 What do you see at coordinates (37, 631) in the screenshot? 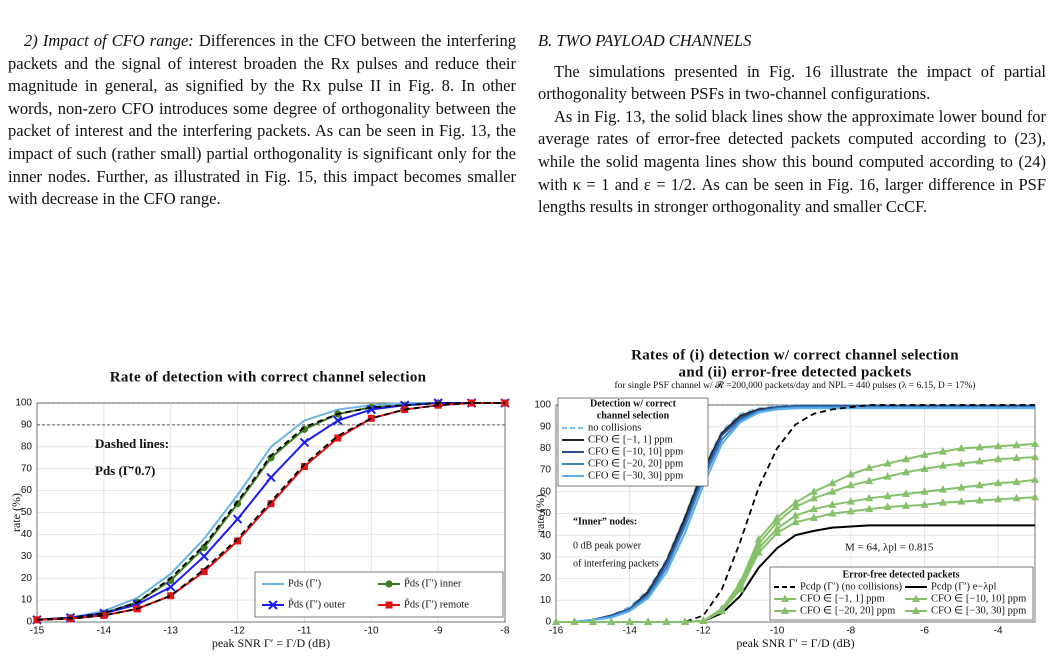
I see `x-tick-label: -15` at bounding box center [37, 631].